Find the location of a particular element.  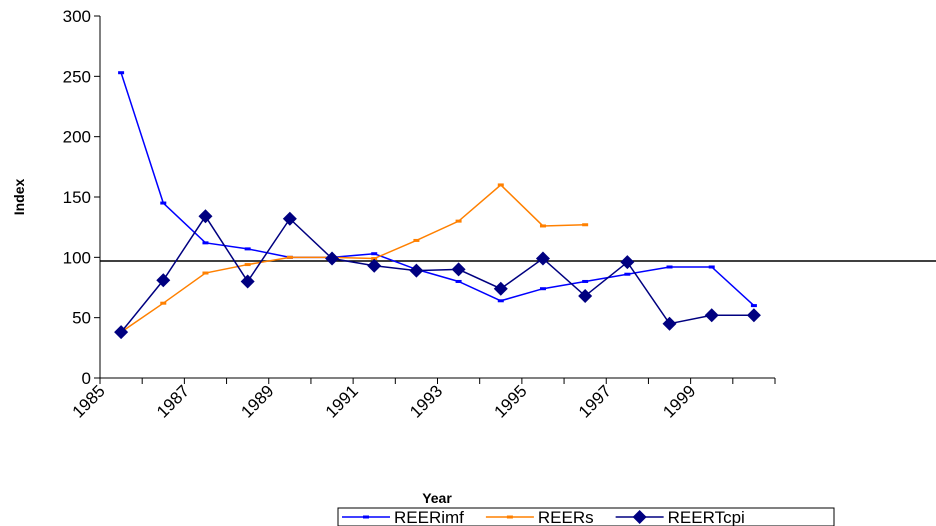

y-tick-label: 200 is located at coordinates (77, 137).